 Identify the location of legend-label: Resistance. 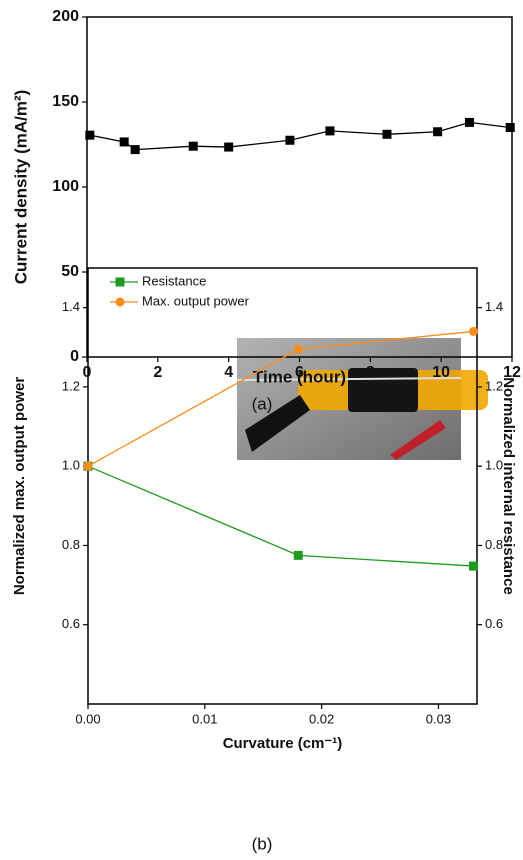
(174, 280).